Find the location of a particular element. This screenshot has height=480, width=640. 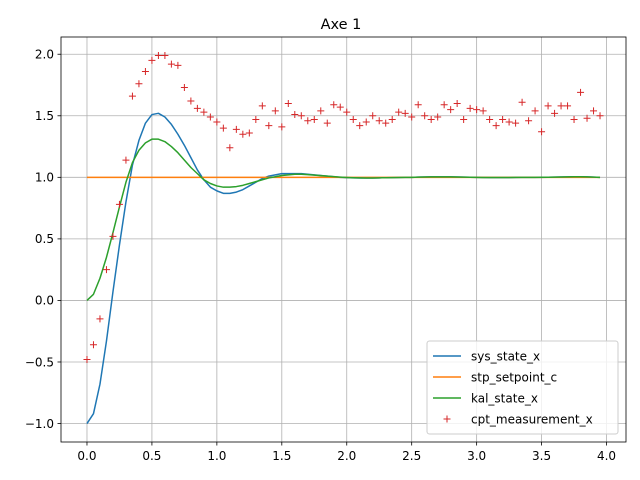

y-tick-label: −1.0 is located at coordinates (39, 424).